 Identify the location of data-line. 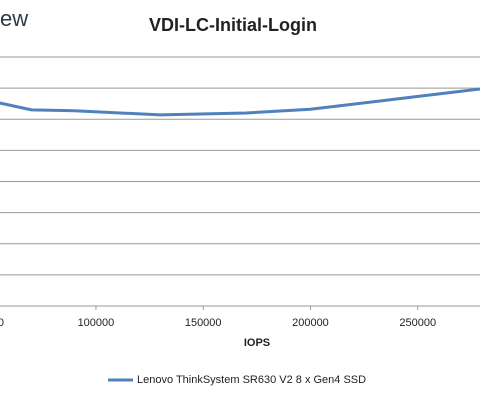
(240, 102).